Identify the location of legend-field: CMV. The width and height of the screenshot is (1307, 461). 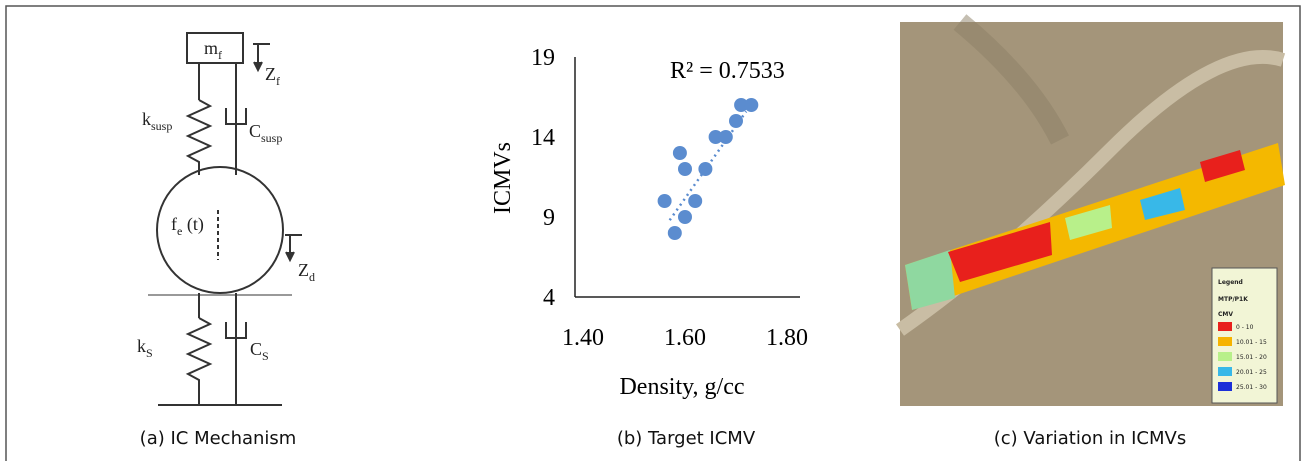
(1225, 314).